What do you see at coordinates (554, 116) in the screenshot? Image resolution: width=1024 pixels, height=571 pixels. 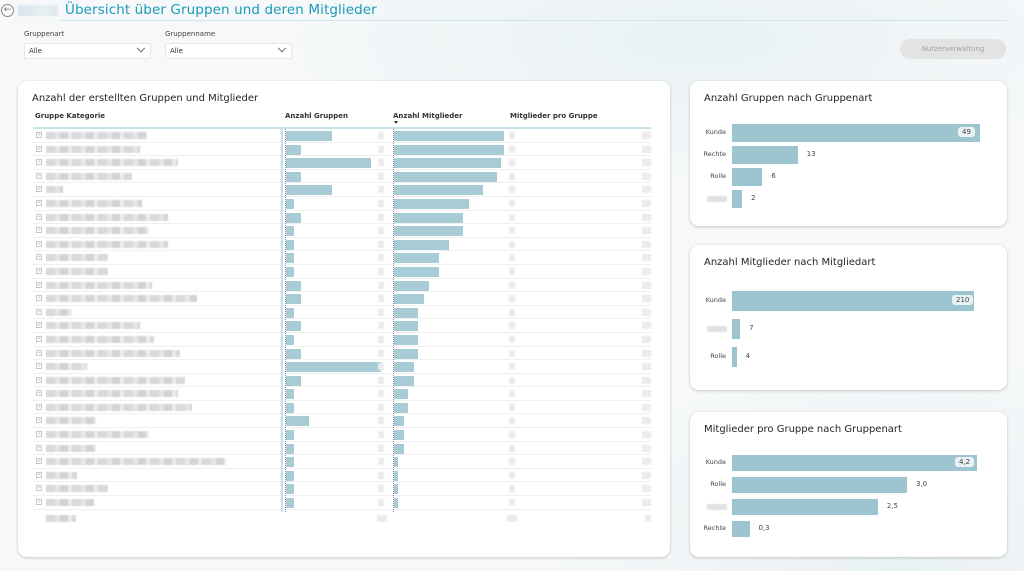 I see `column-header-mitglieder-pro-gruppe: Mitglieder pro Gruppe` at bounding box center [554, 116].